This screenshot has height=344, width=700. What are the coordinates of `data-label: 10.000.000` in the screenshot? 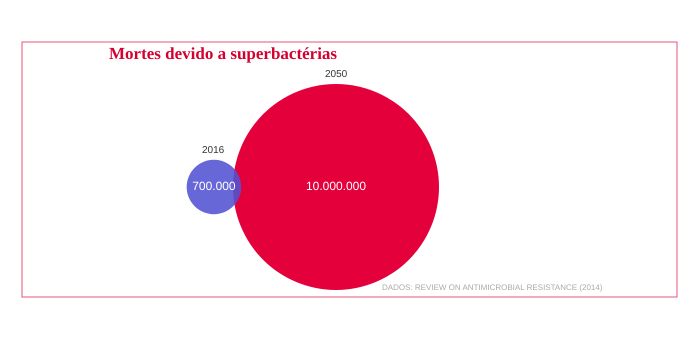 It's located at (336, 186).